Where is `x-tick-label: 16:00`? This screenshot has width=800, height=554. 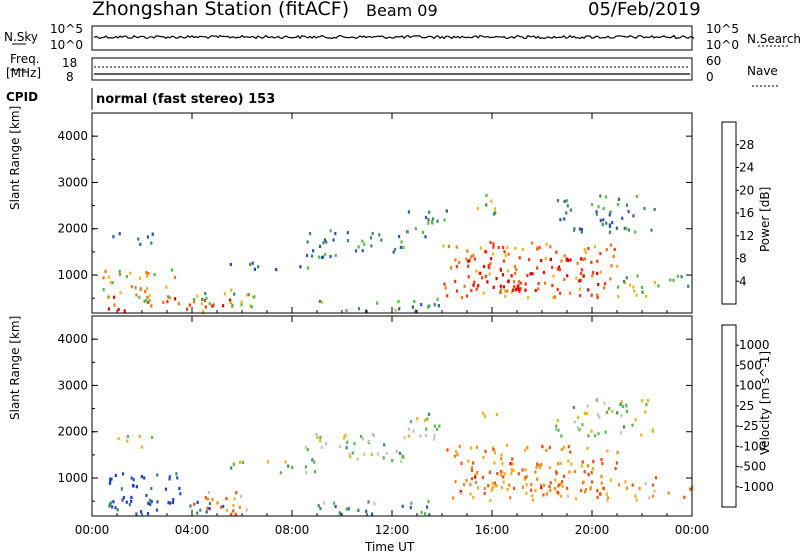 x-tick-label: 16:00 is located at coordinates (492, 530).